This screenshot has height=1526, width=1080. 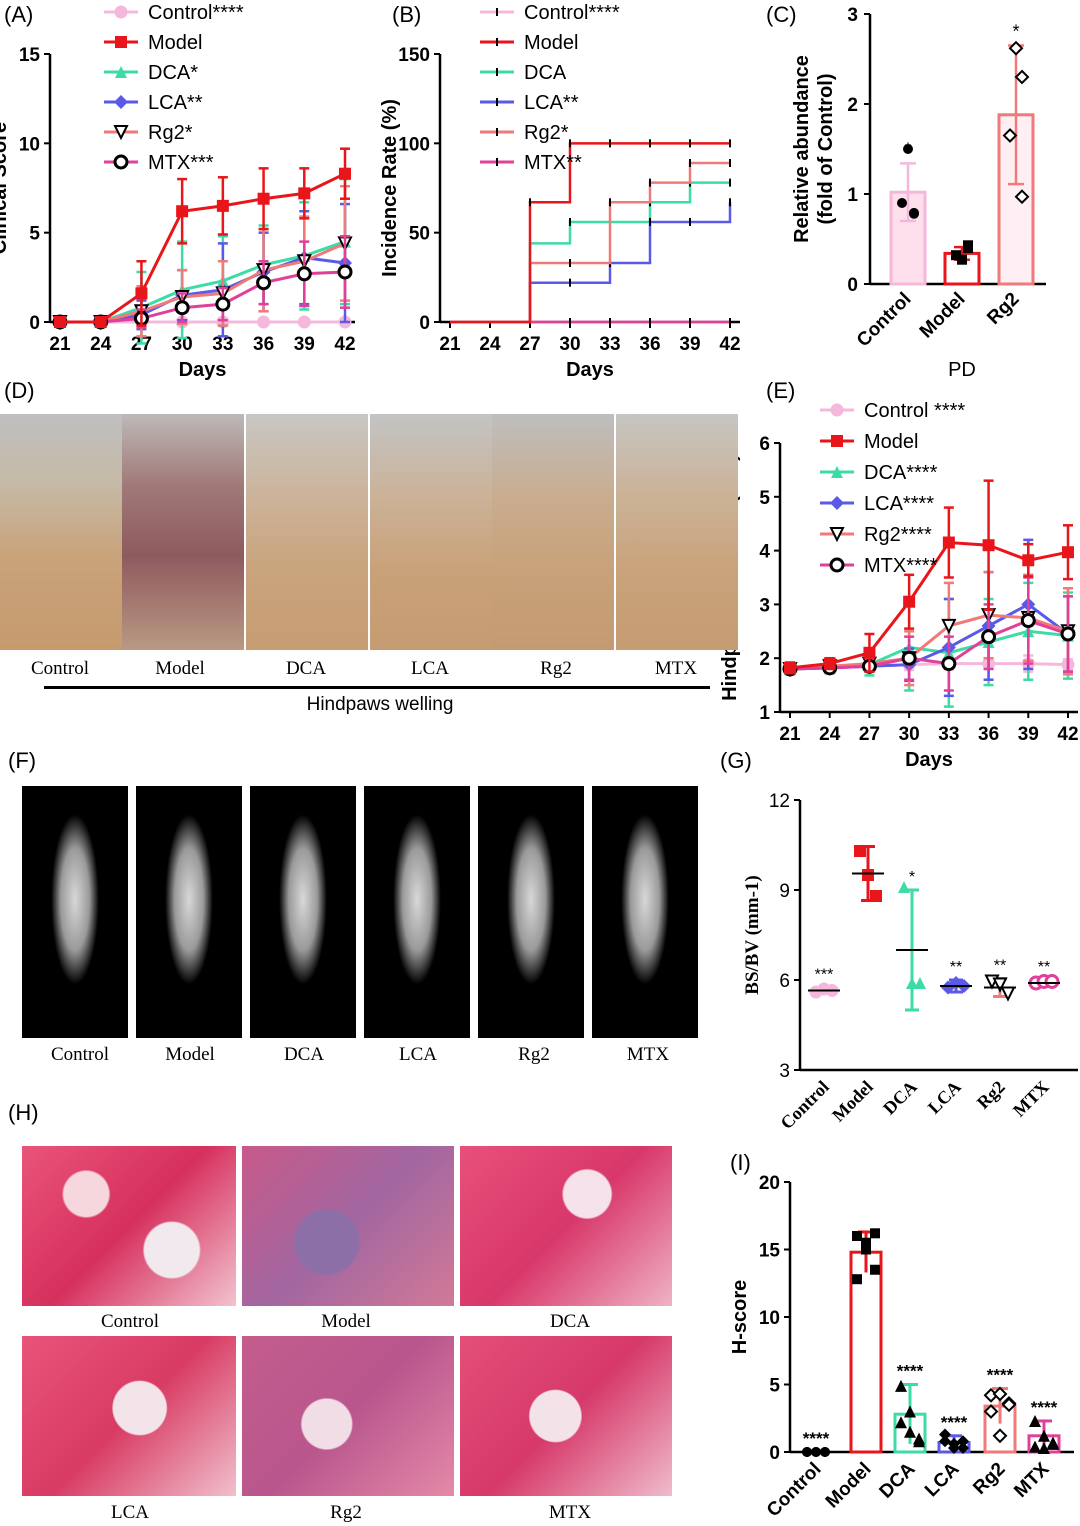 What do you see at coordinates (545, 73) in the screenshot?
I see `legend-label-B-dca: DCA` at bounding box center [545, 73].